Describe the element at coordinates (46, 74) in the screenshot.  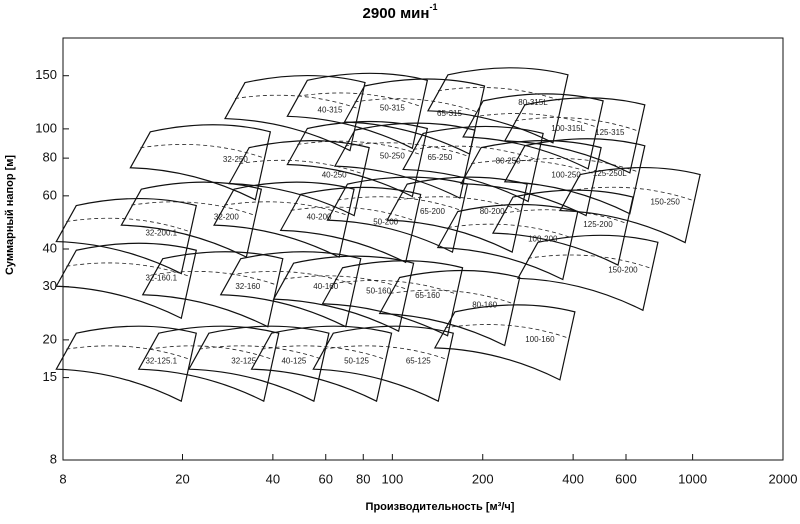
I see `y-tick-label: 150` at that location.